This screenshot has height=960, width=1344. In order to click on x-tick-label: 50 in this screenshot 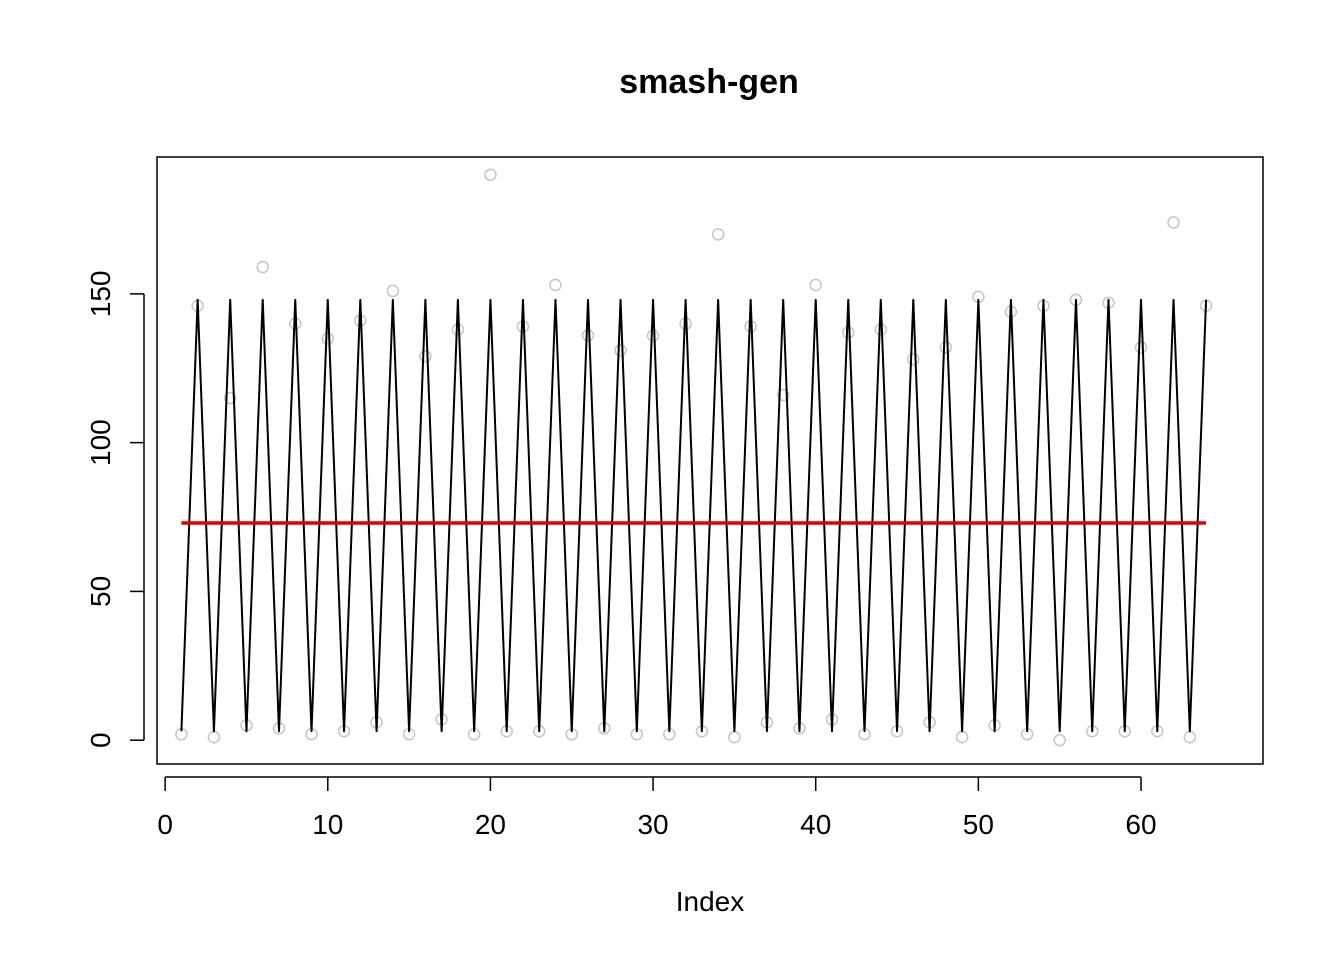, I will do `click(978, 824)`.